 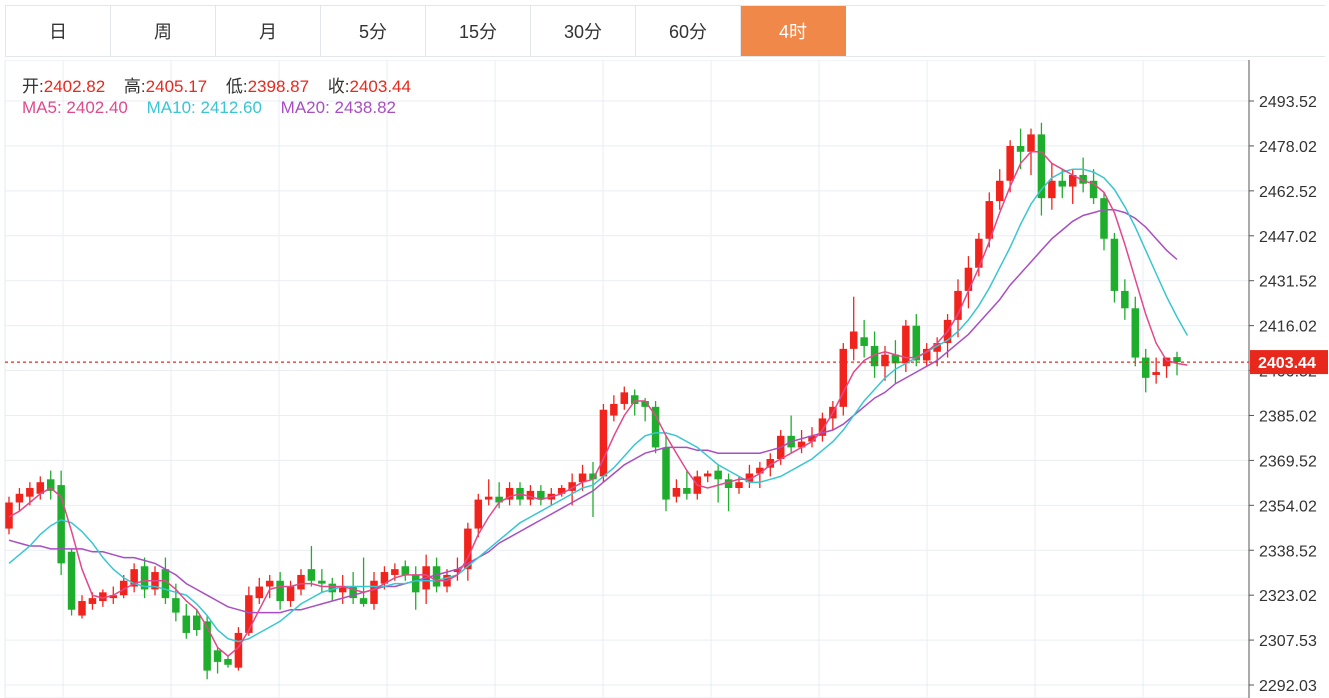 What do you see at coordinates (1085, 31) in the screenshot?
I see `tabs-filler` at bounding box center [1085, 31].